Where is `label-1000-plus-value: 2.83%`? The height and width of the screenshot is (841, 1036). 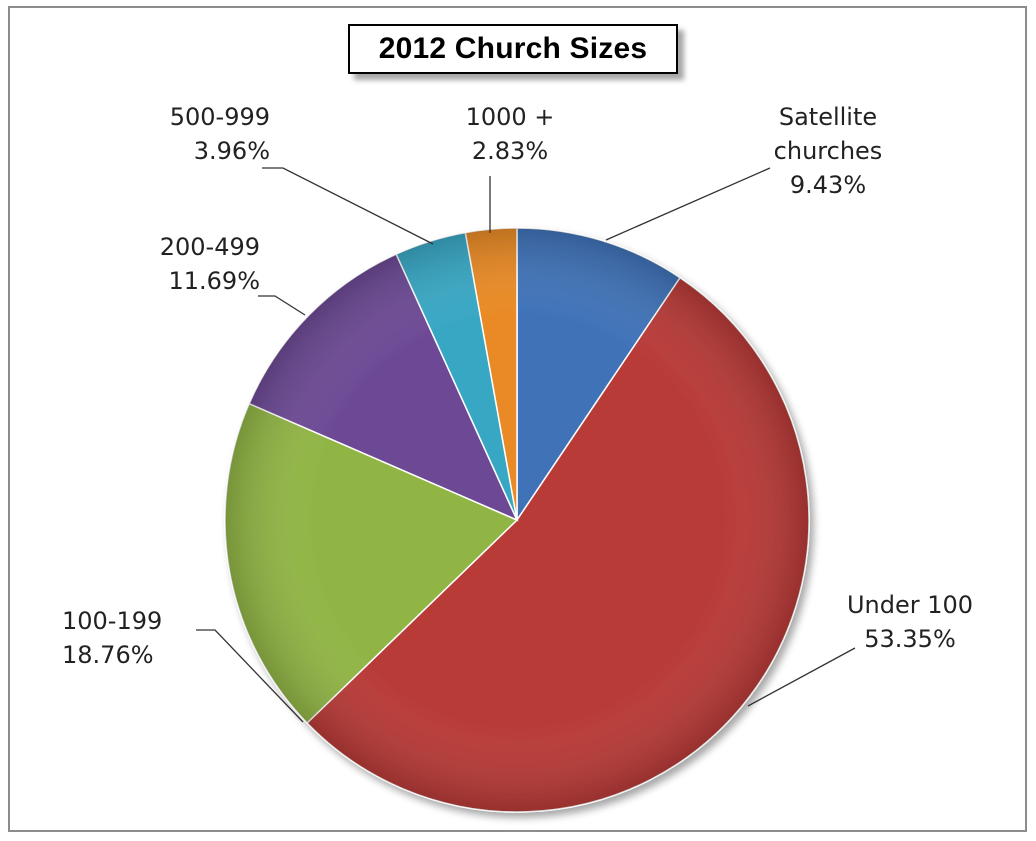 label-1000-plus-value: 2.83% is located at coordinates (510, 151).